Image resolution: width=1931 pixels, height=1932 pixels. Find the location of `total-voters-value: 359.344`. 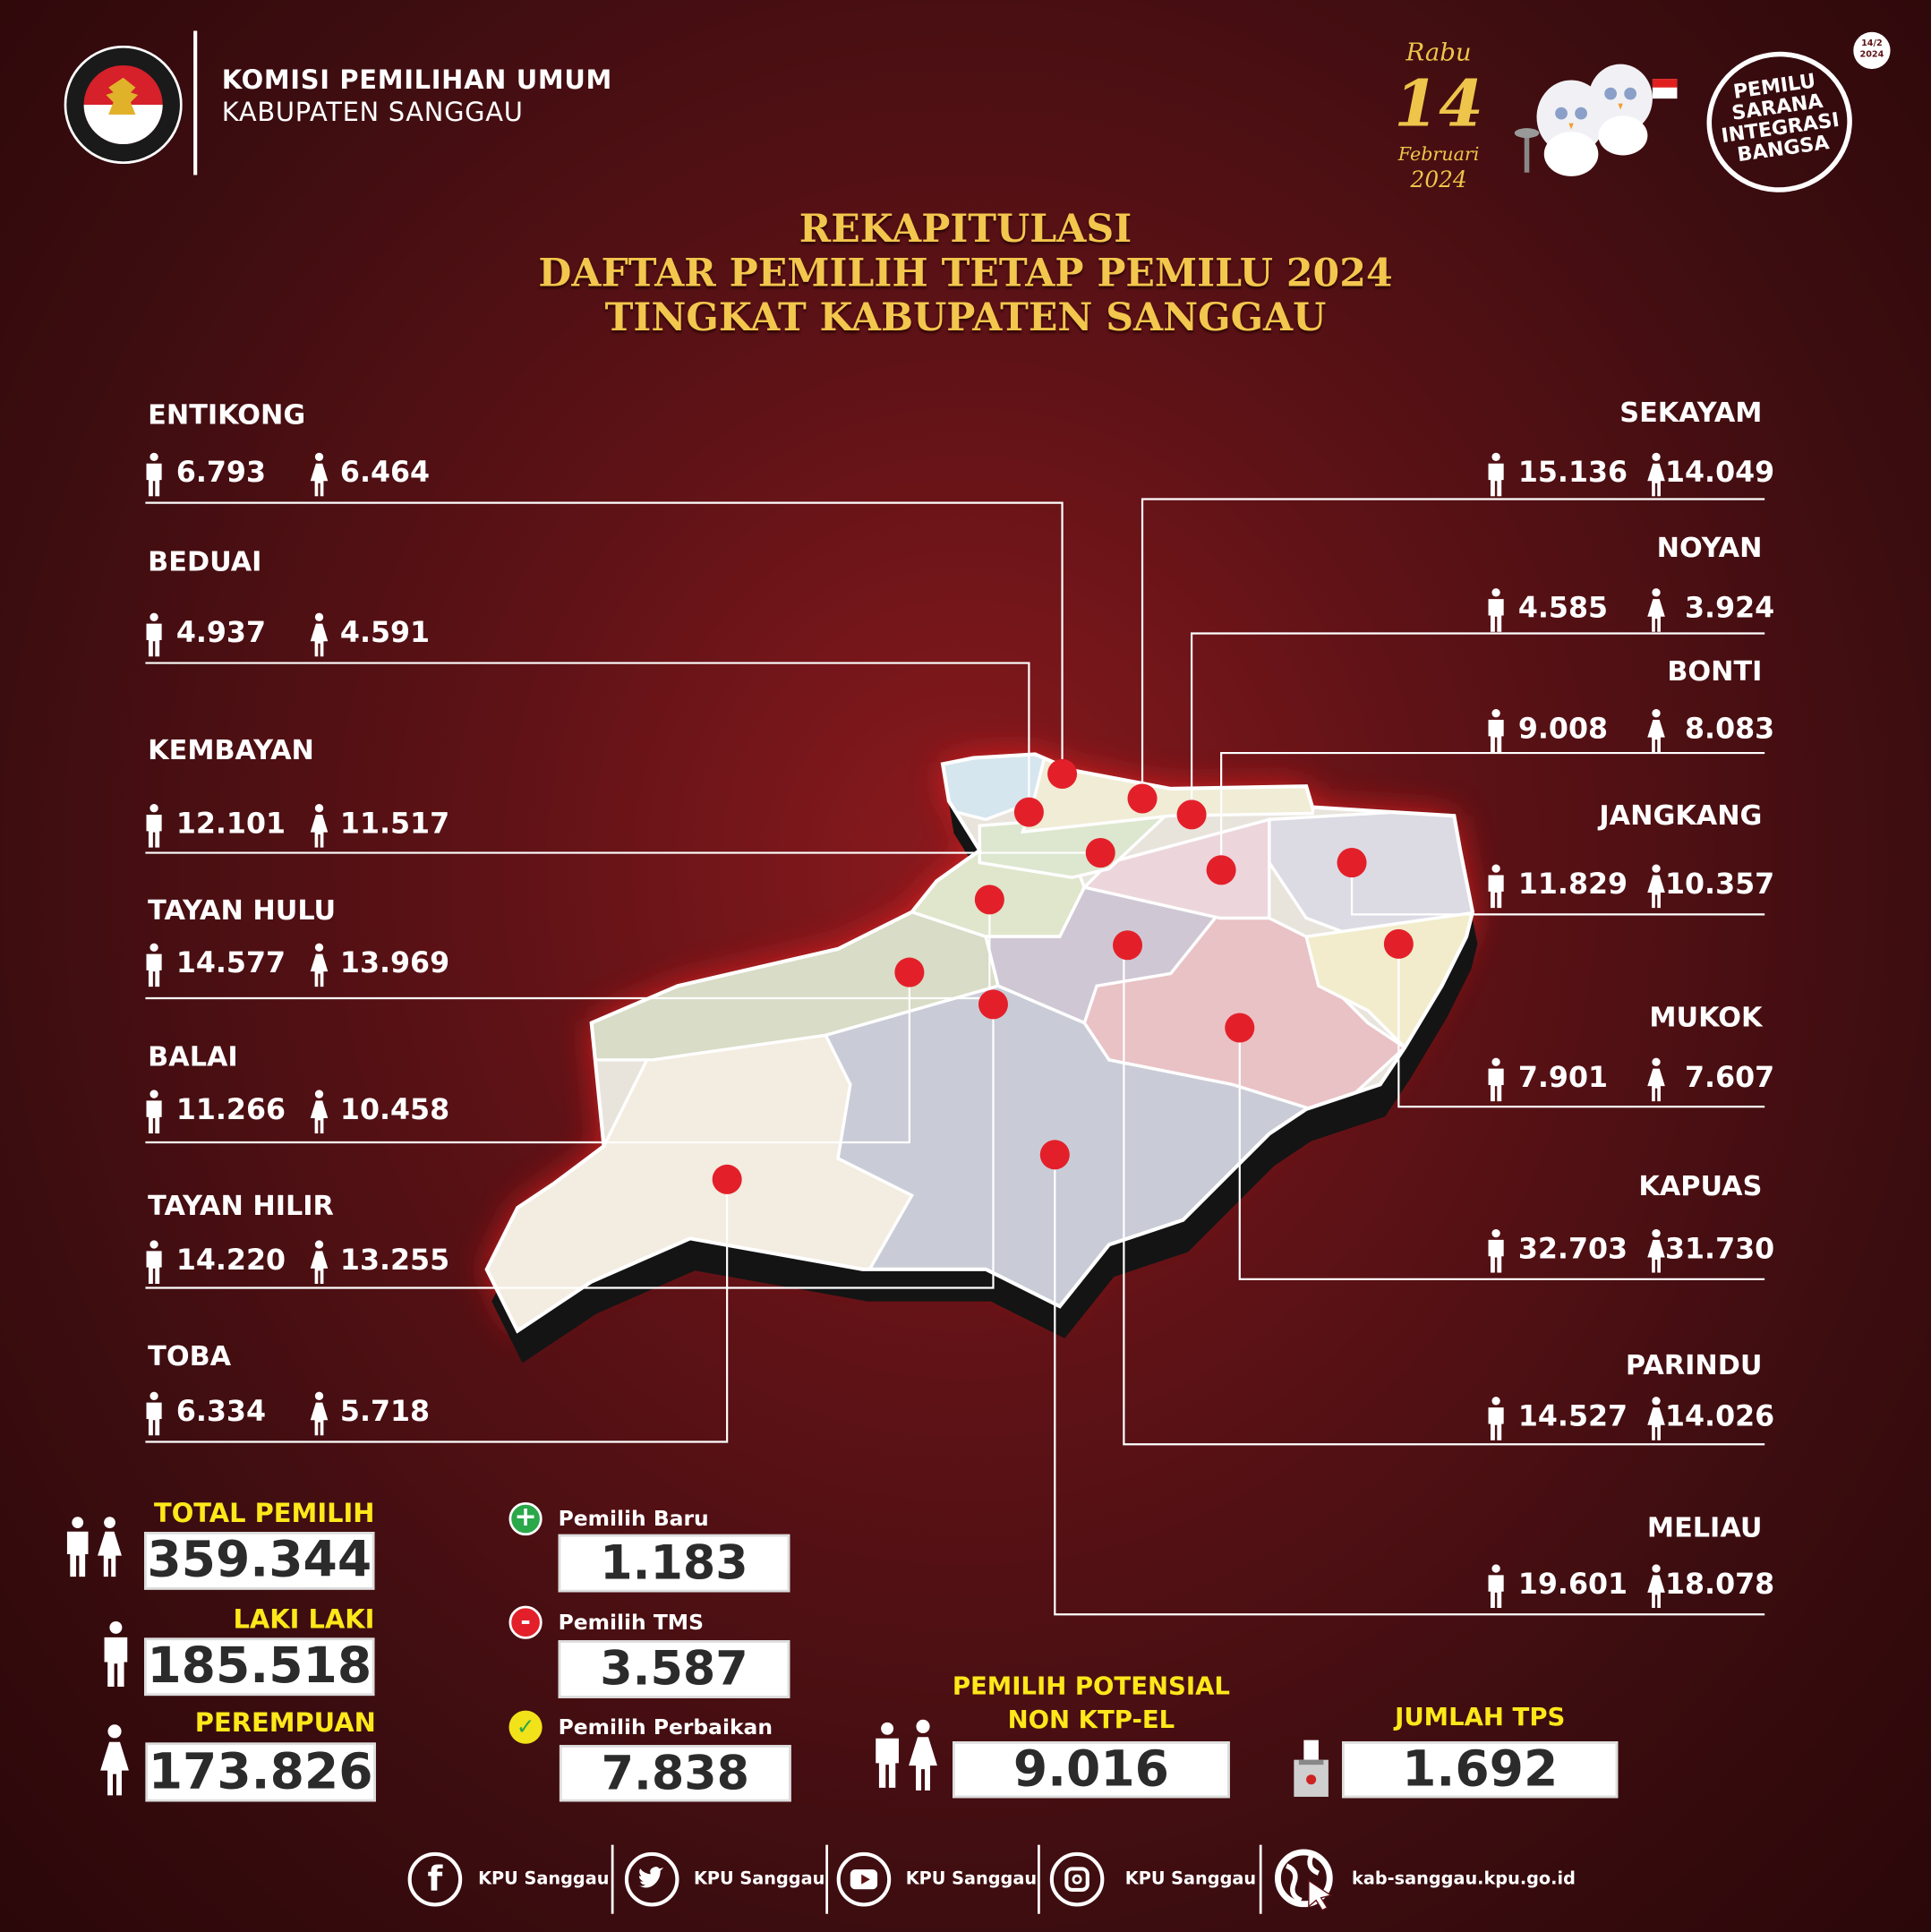

total-voters-value: 359.344 is located at coordinates (259, 1561).